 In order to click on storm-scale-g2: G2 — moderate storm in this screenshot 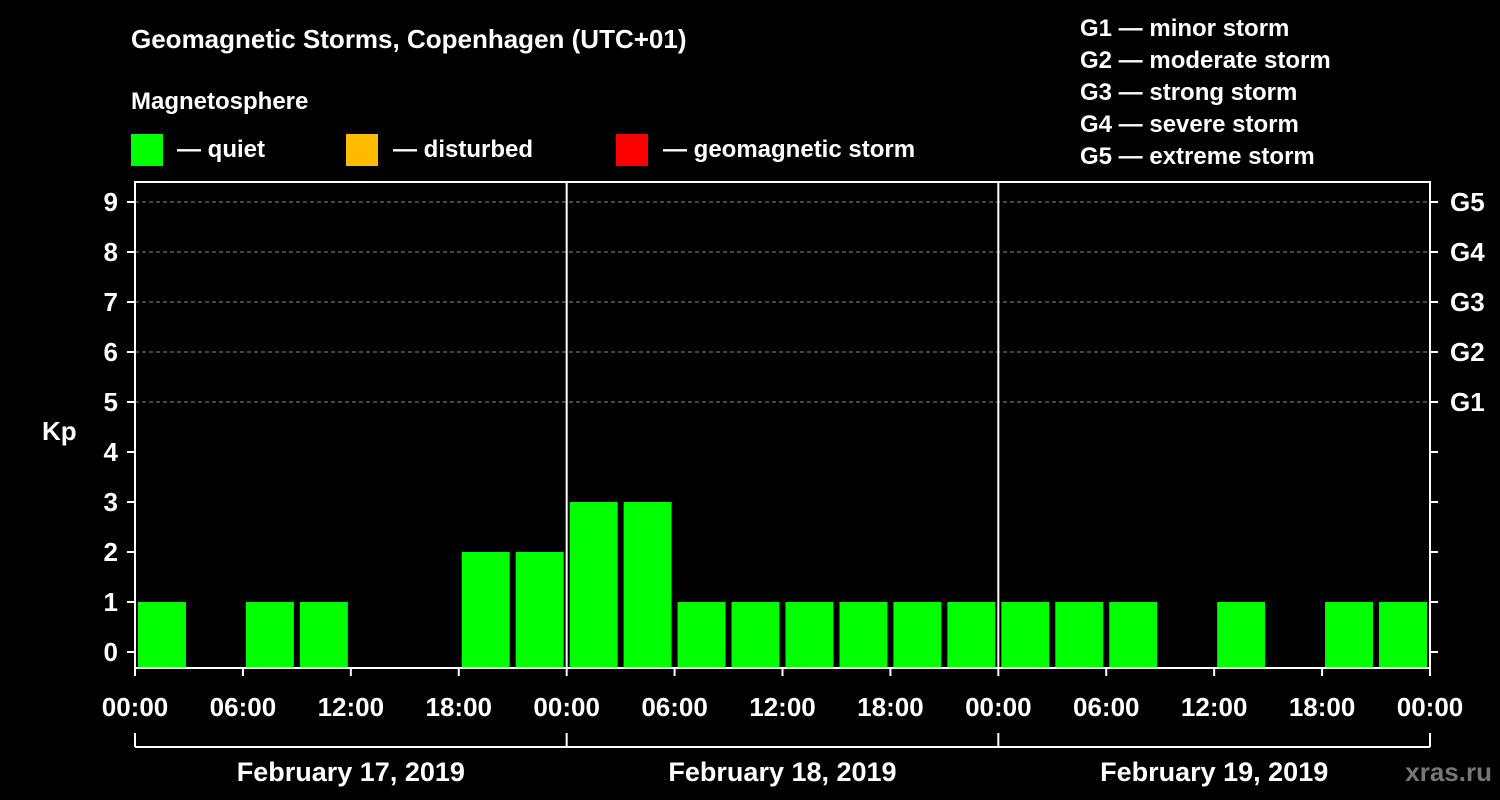, I will do `click(1205, 60)`.